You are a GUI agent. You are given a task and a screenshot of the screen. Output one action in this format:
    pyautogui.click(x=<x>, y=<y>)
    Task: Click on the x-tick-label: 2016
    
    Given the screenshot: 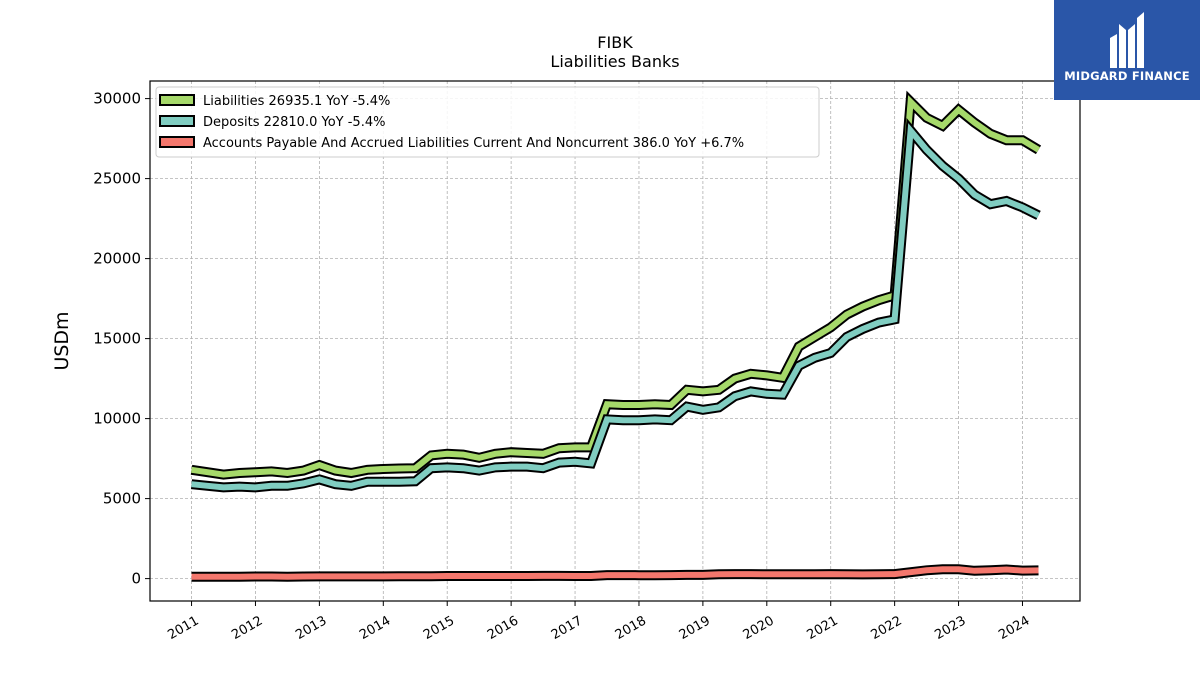 What is the action you would take?
    pyautogui.click(x=503, y=628)
    